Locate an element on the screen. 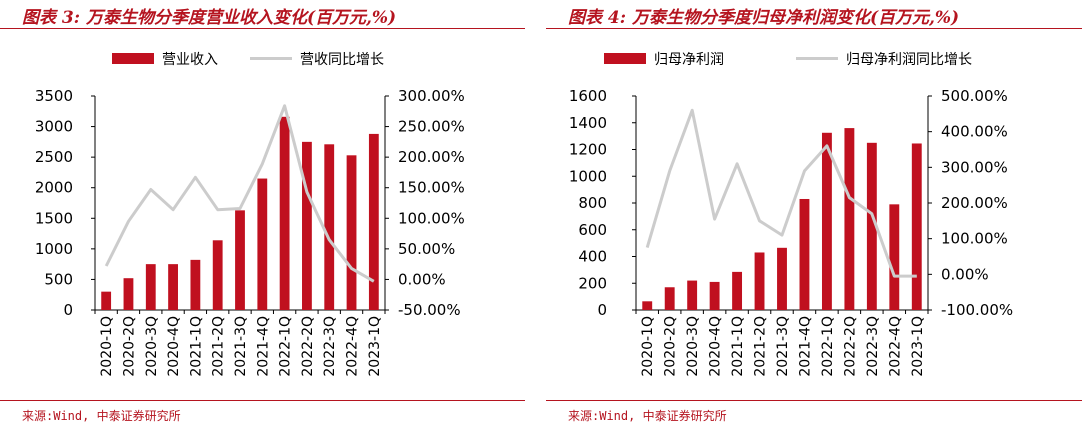  y-tick-label: 2500 is located at coordinates (54, 157).